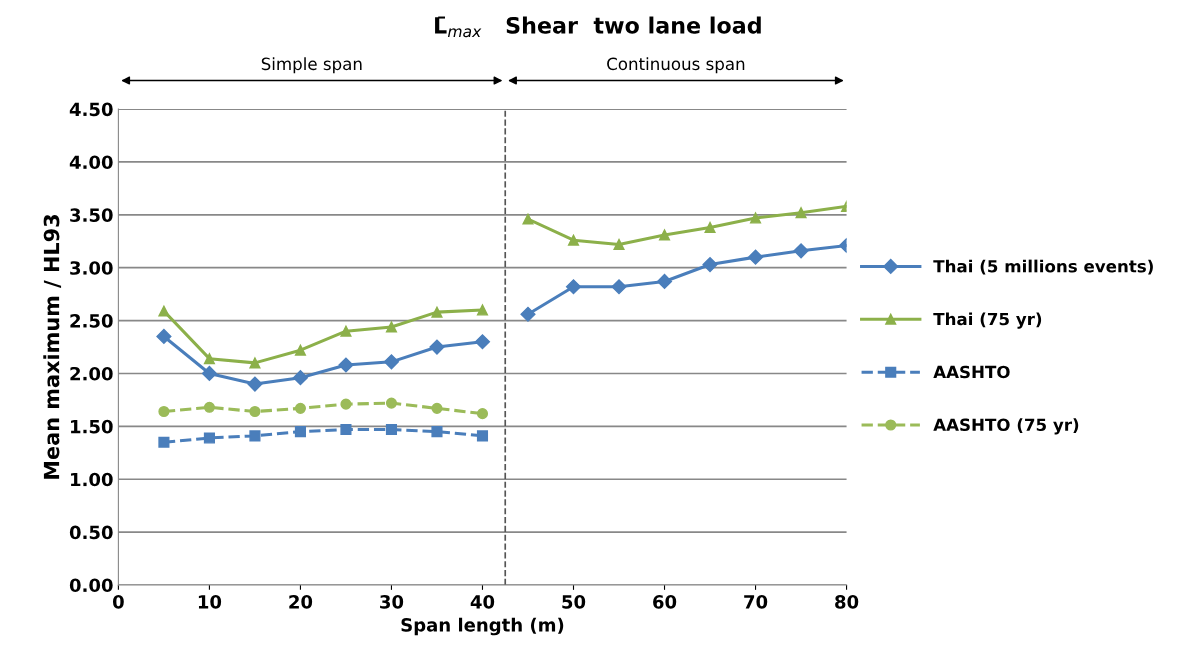  I want to click on y-tick-label: 4.50, so click(91, 109).